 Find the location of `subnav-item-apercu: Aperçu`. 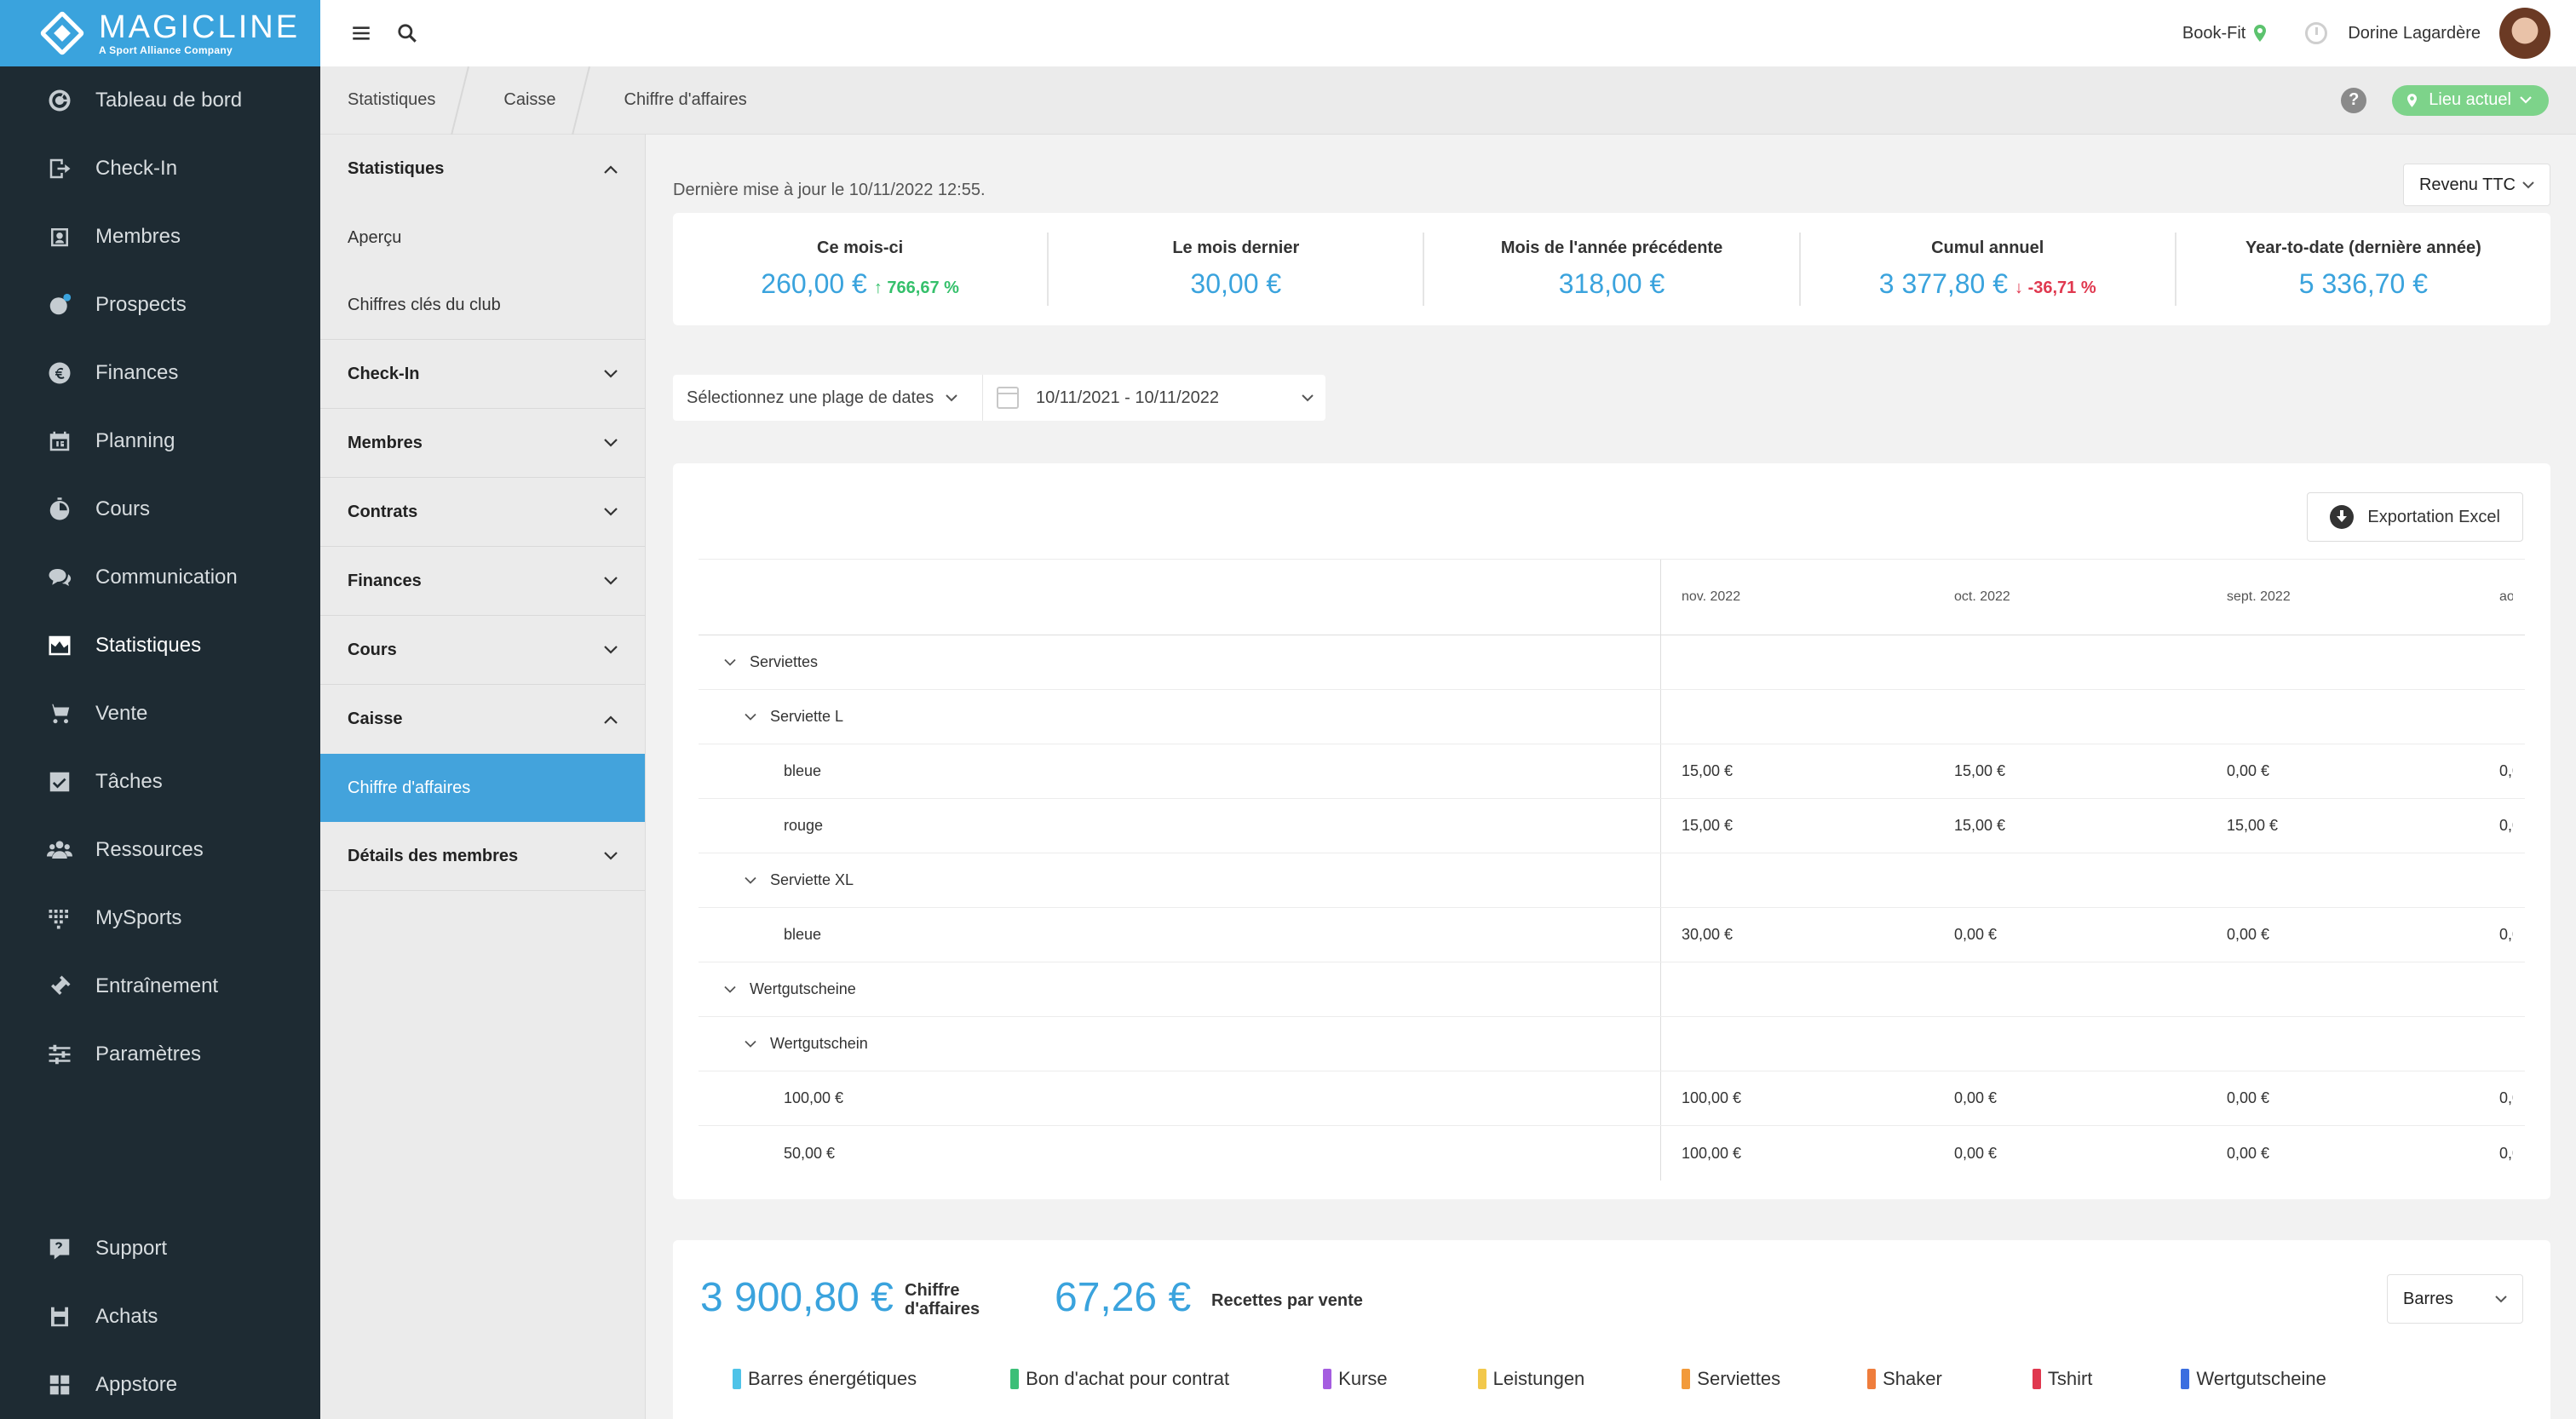

subnav-item-apercu: Aperçu is located at coordinates (375, 237).